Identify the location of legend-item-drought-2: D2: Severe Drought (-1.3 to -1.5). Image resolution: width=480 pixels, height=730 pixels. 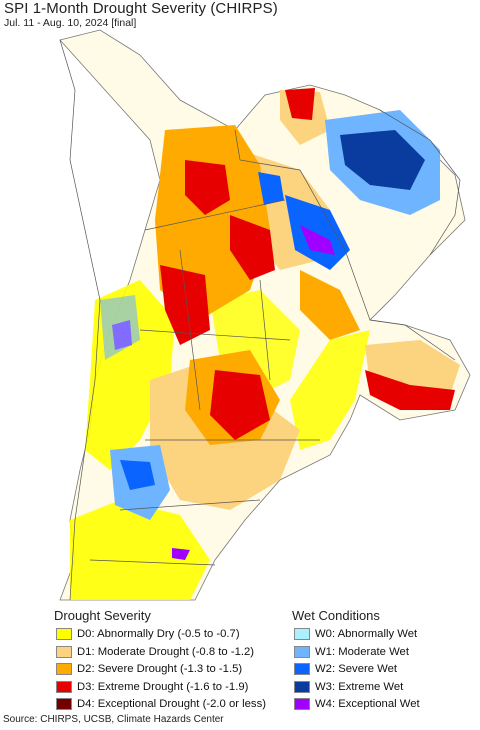
(149, 669).